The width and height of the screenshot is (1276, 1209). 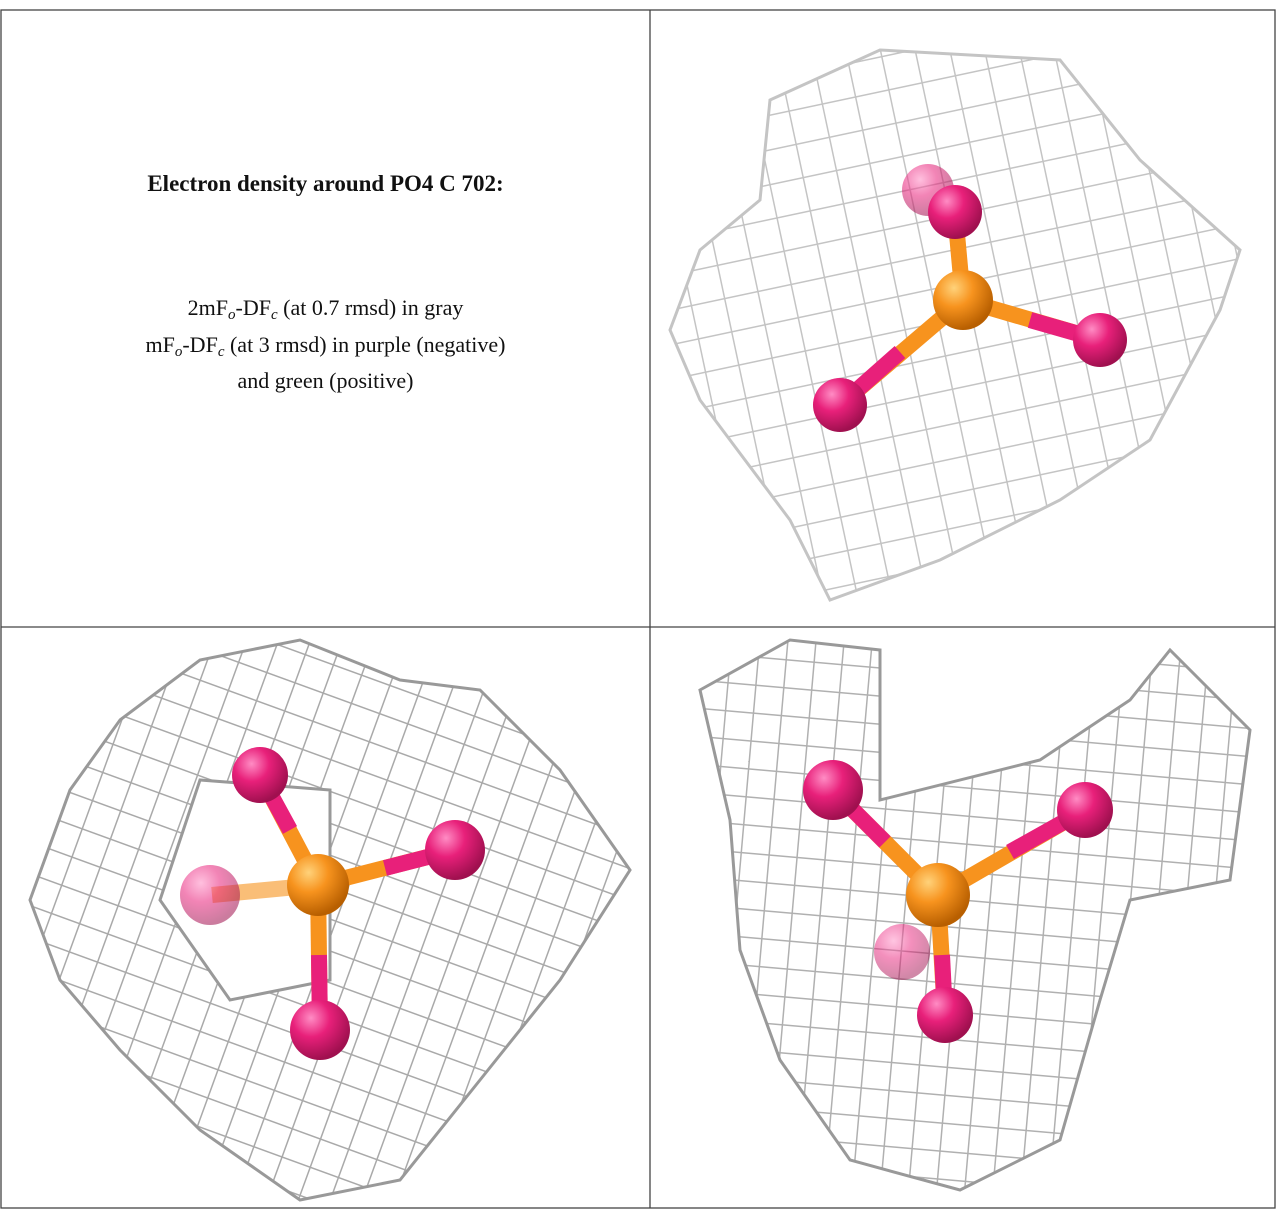 I want to click on text: mF, so click(x=160, y=344).